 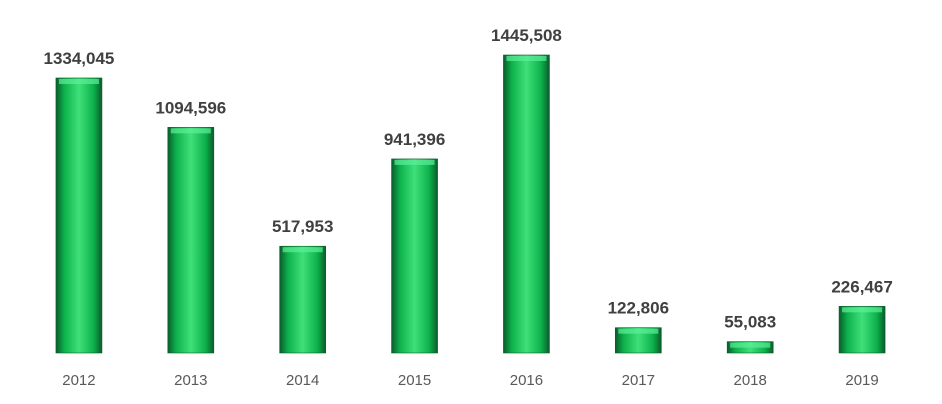 I want to click on value-label: 55,083, so click(x=750, y=322).